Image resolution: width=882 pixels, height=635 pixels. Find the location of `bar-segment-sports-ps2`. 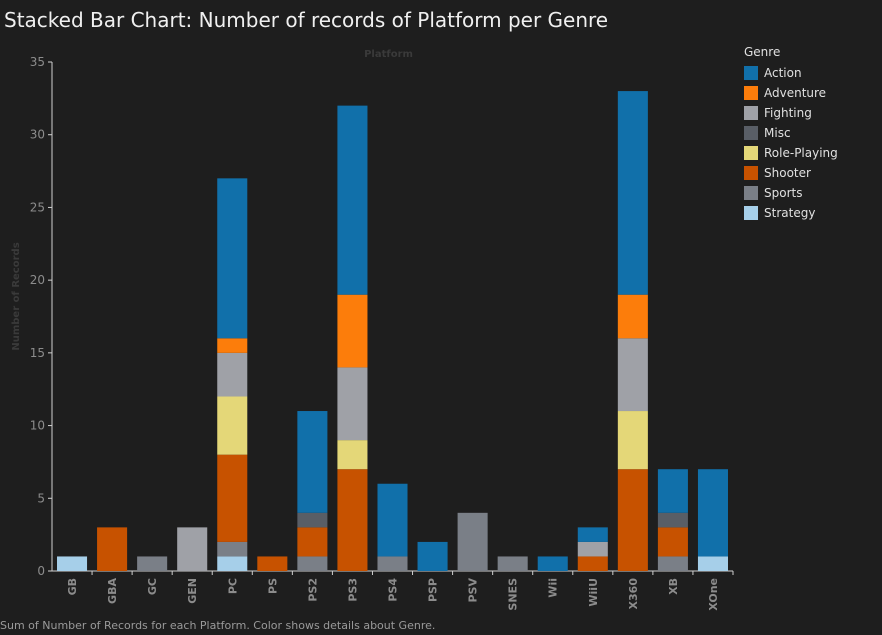

bar-segment-sports-ps2 is located at coordinates (312, 563).